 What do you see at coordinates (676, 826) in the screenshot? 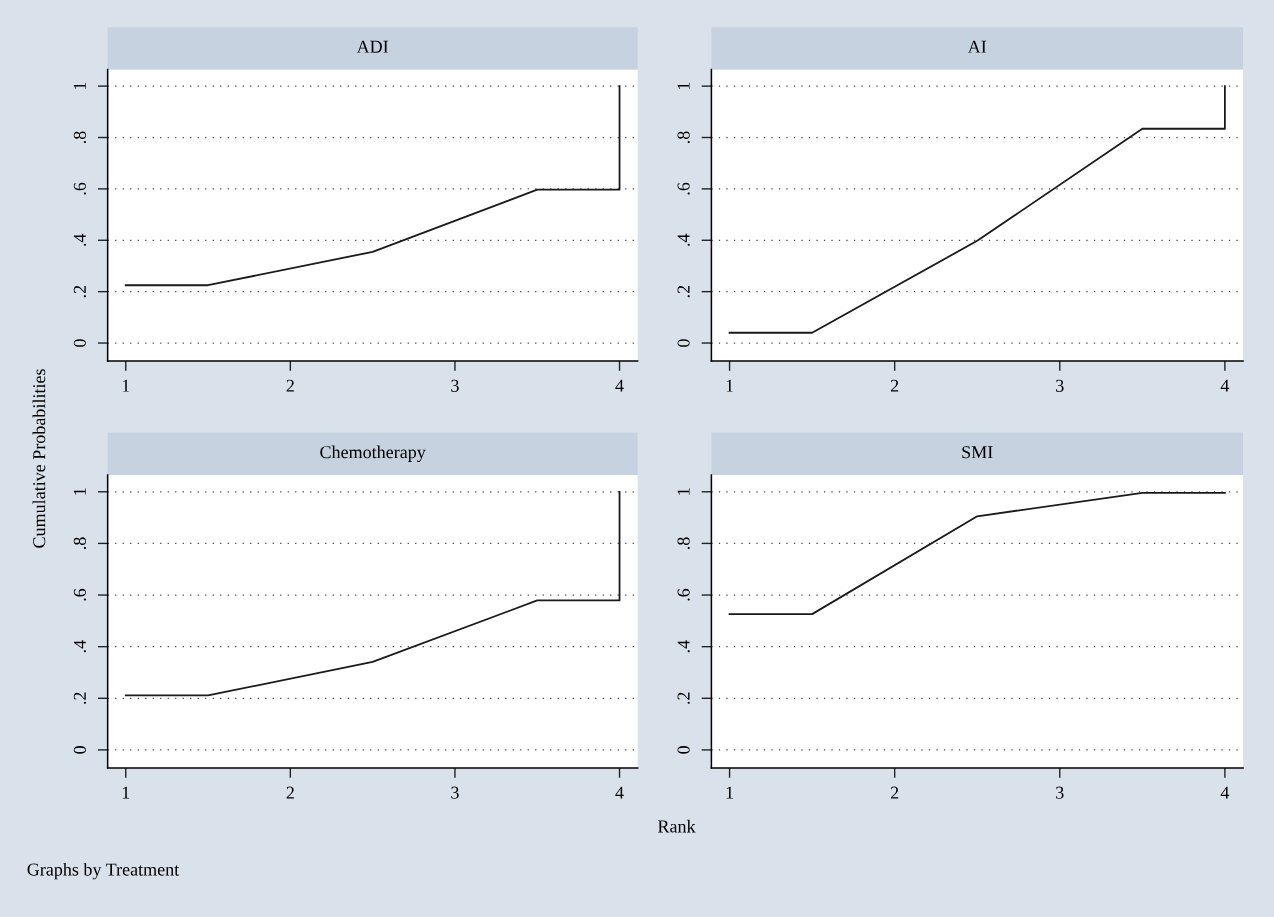
I see `x-axis-title: Rank` at bounding box center [676, 826].